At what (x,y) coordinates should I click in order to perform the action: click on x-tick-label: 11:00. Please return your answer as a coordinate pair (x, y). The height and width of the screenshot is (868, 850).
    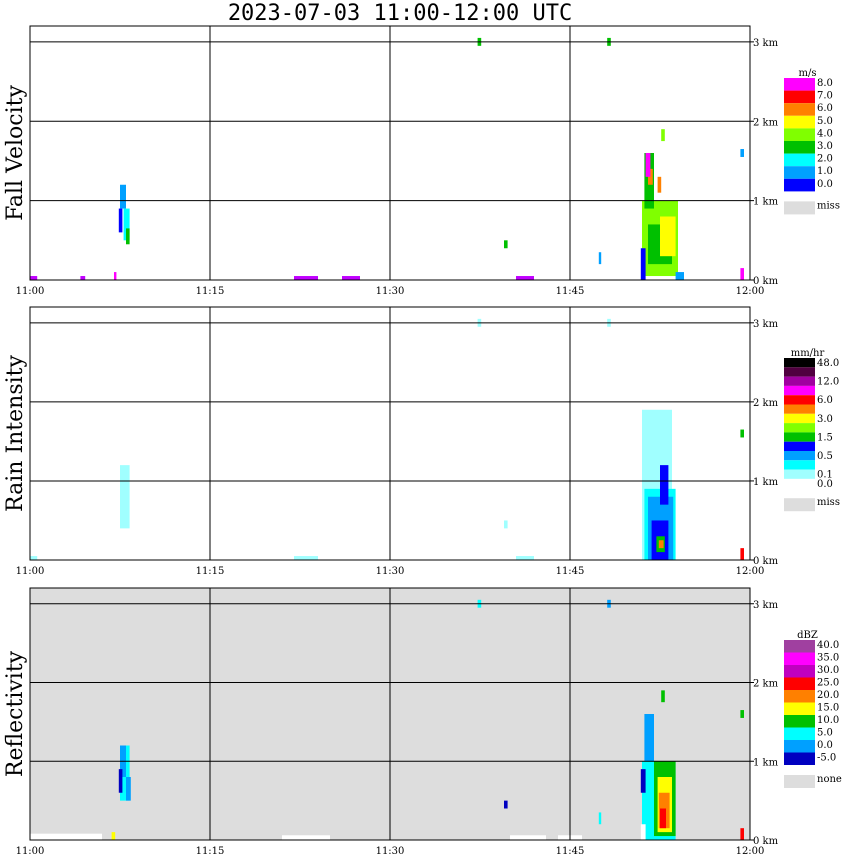
    Looking at the image, I should click on (30, 851).